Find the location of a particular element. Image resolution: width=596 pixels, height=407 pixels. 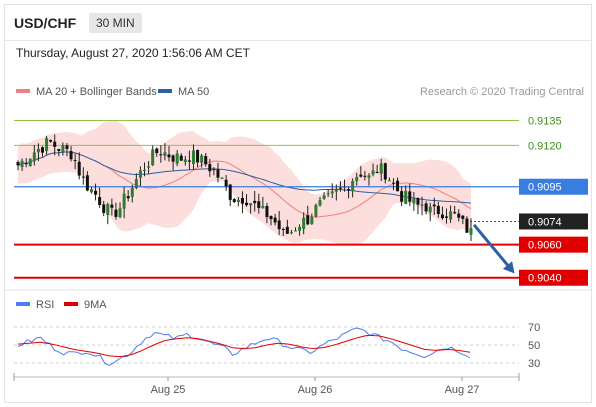

pivot-tag is located at coordinates (553, 186).